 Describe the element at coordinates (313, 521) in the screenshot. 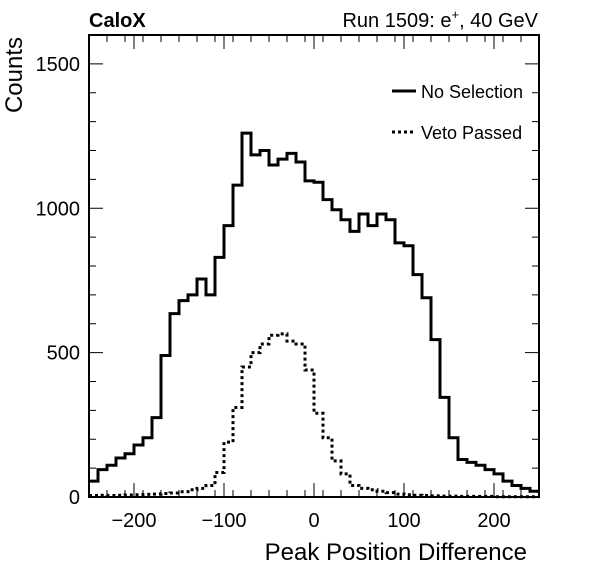

I see `x-tick-label: 0` at that location.